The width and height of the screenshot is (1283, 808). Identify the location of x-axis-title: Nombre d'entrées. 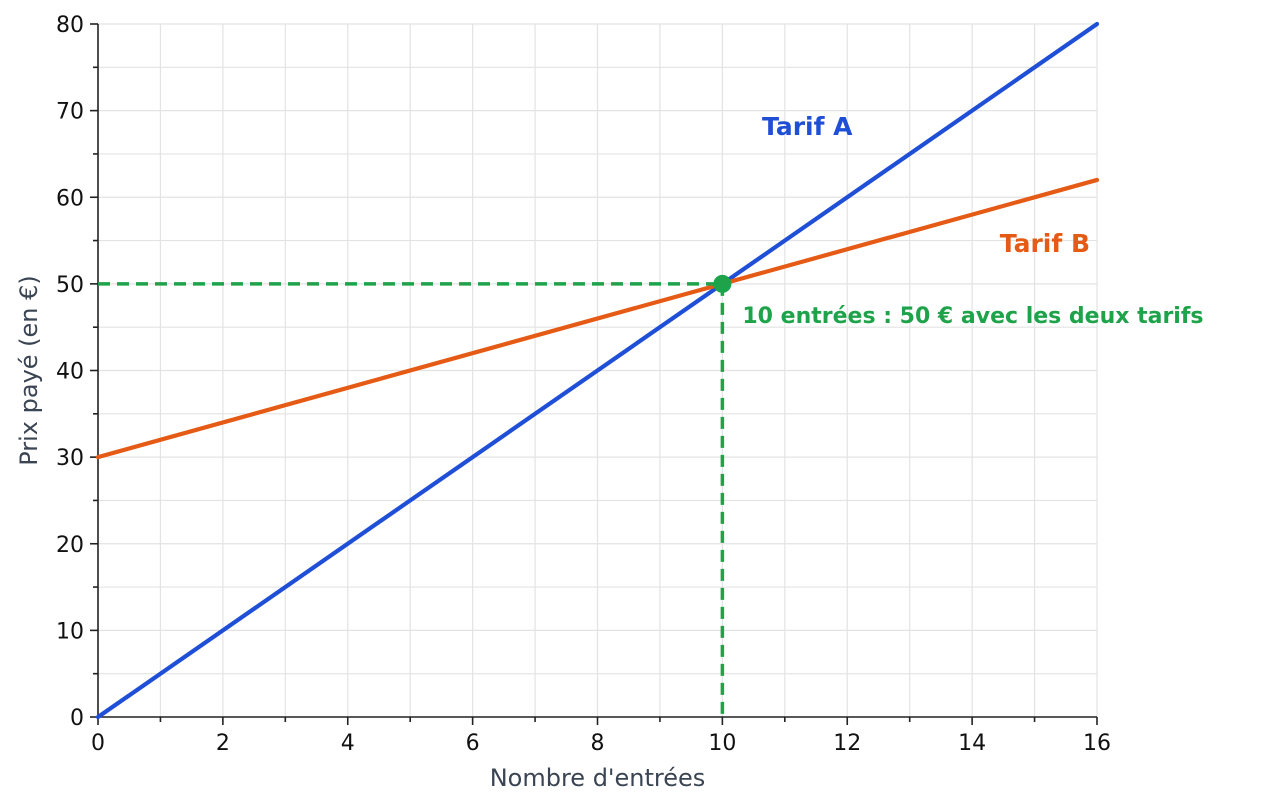
(598, 778).